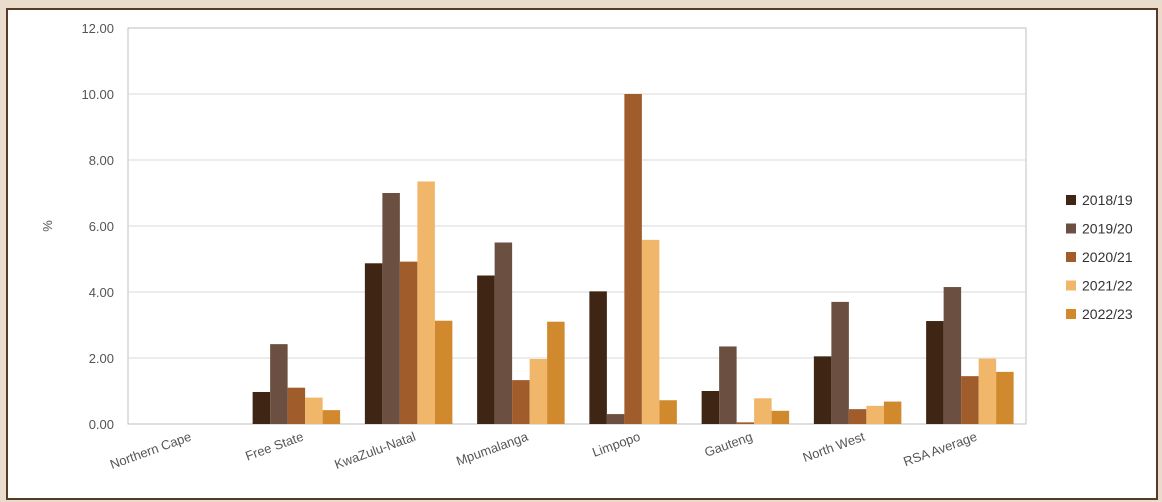 The width and height of the screenshot is (1162, 502). What do you see at coordinates (101, 424) in the screenshot?
I see `y-tick-label: 0.00` at bounding box center [101, 424].